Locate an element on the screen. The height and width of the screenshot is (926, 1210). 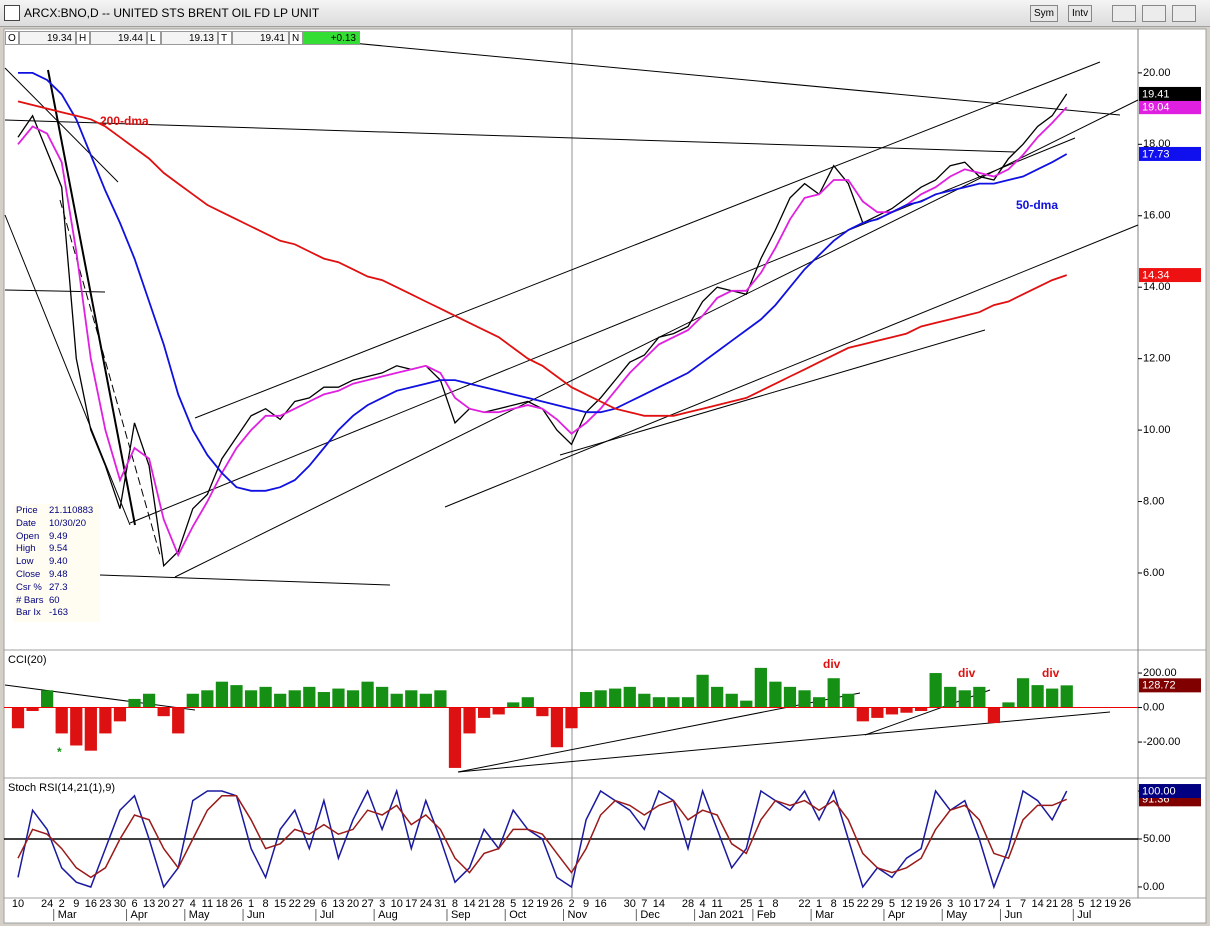
app-icon is located at coordinates (12, 13).